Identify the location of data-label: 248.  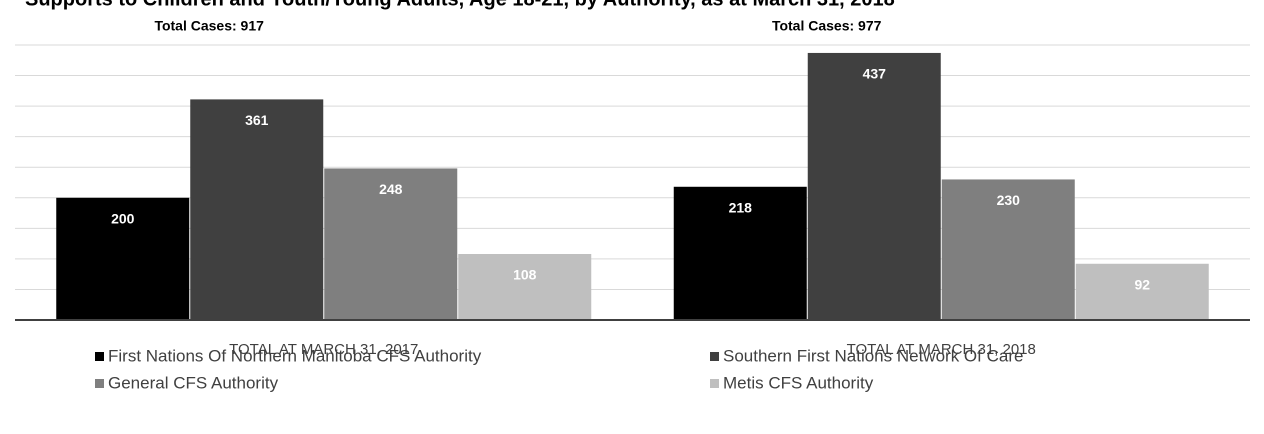
(391, 189).